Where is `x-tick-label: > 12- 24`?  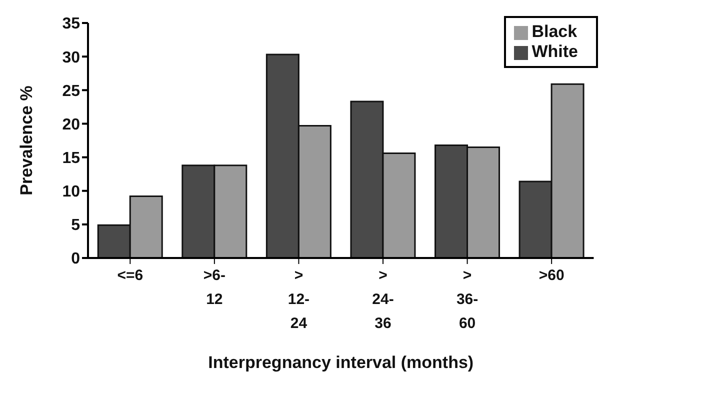
x-tick-label: > 12- 24 is located at coordinates (299, 299).